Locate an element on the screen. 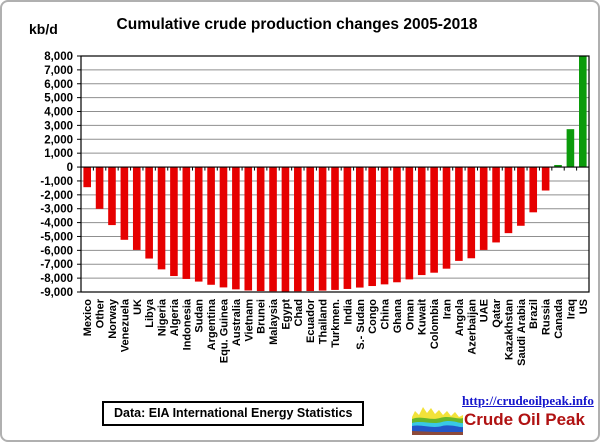  bar-Venezuela is located at coordinates (124, 203).